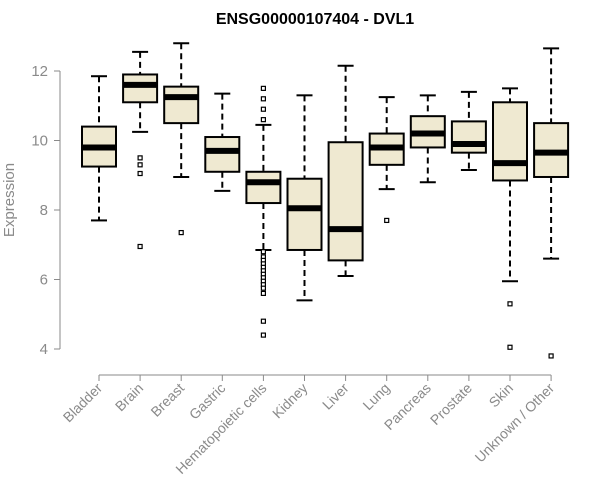 This screenshot has width=600, height=500. What do you see at coordinates (290, 401) in the screenshot?
I see `x-tick-label: Kidney` at bounding box center [290, 401].